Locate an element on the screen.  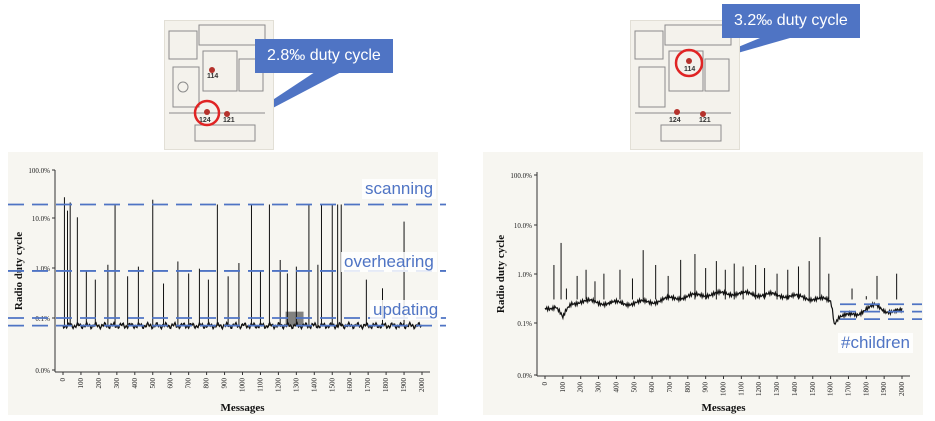
series-noise-band is located at coordinates (294, 318).